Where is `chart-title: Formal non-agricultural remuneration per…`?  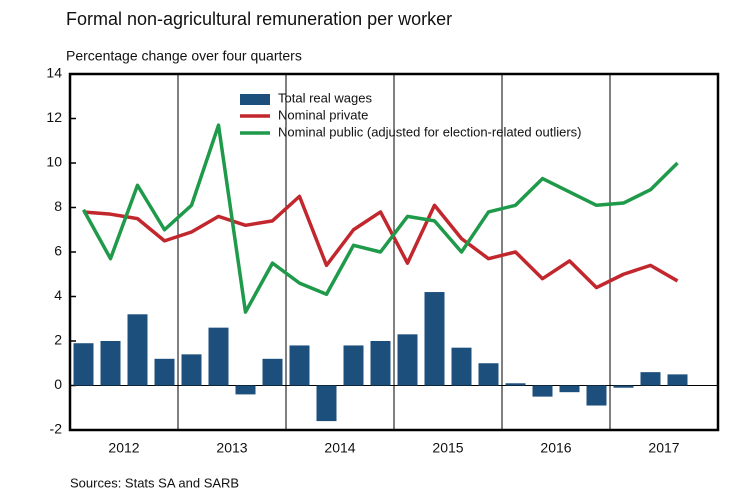
chart-title: Formal non-agricultural remuneration per… is located at coordinates (259, 19).